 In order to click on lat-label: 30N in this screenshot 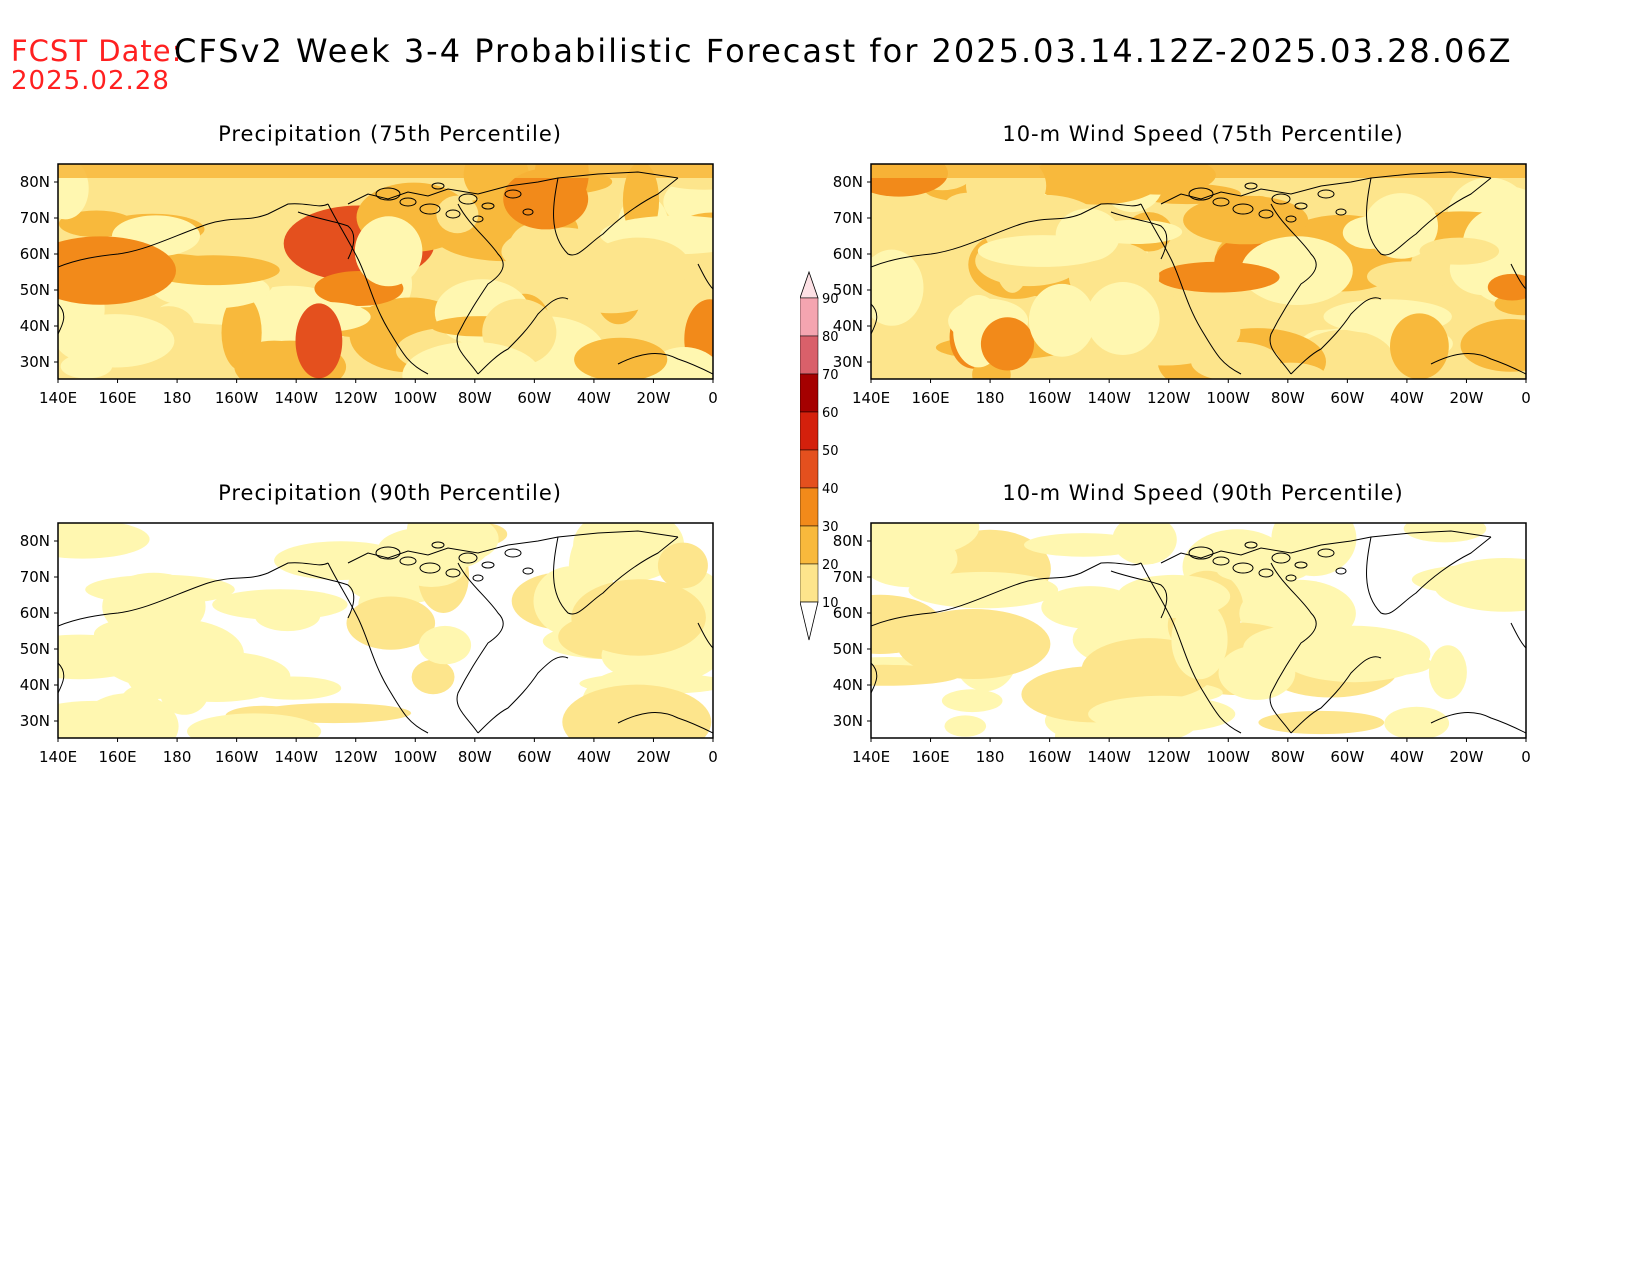, I will do `click(35, 362)`.